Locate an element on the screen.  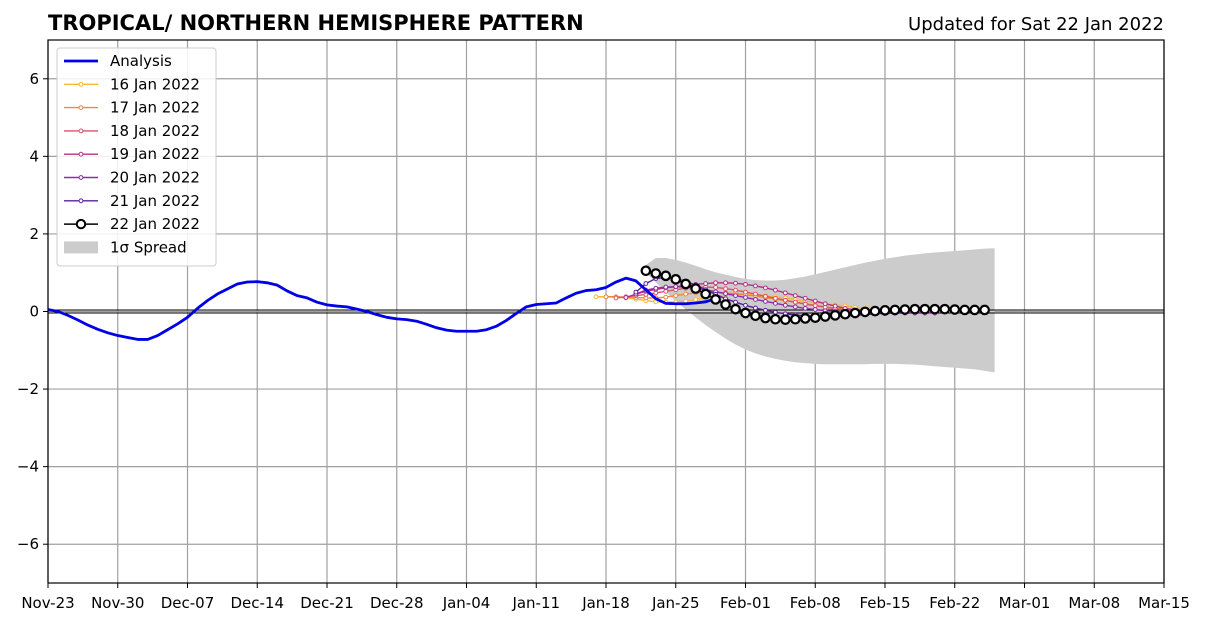
x-tick-label: Dec-14 is located at coordinates (257, 603).